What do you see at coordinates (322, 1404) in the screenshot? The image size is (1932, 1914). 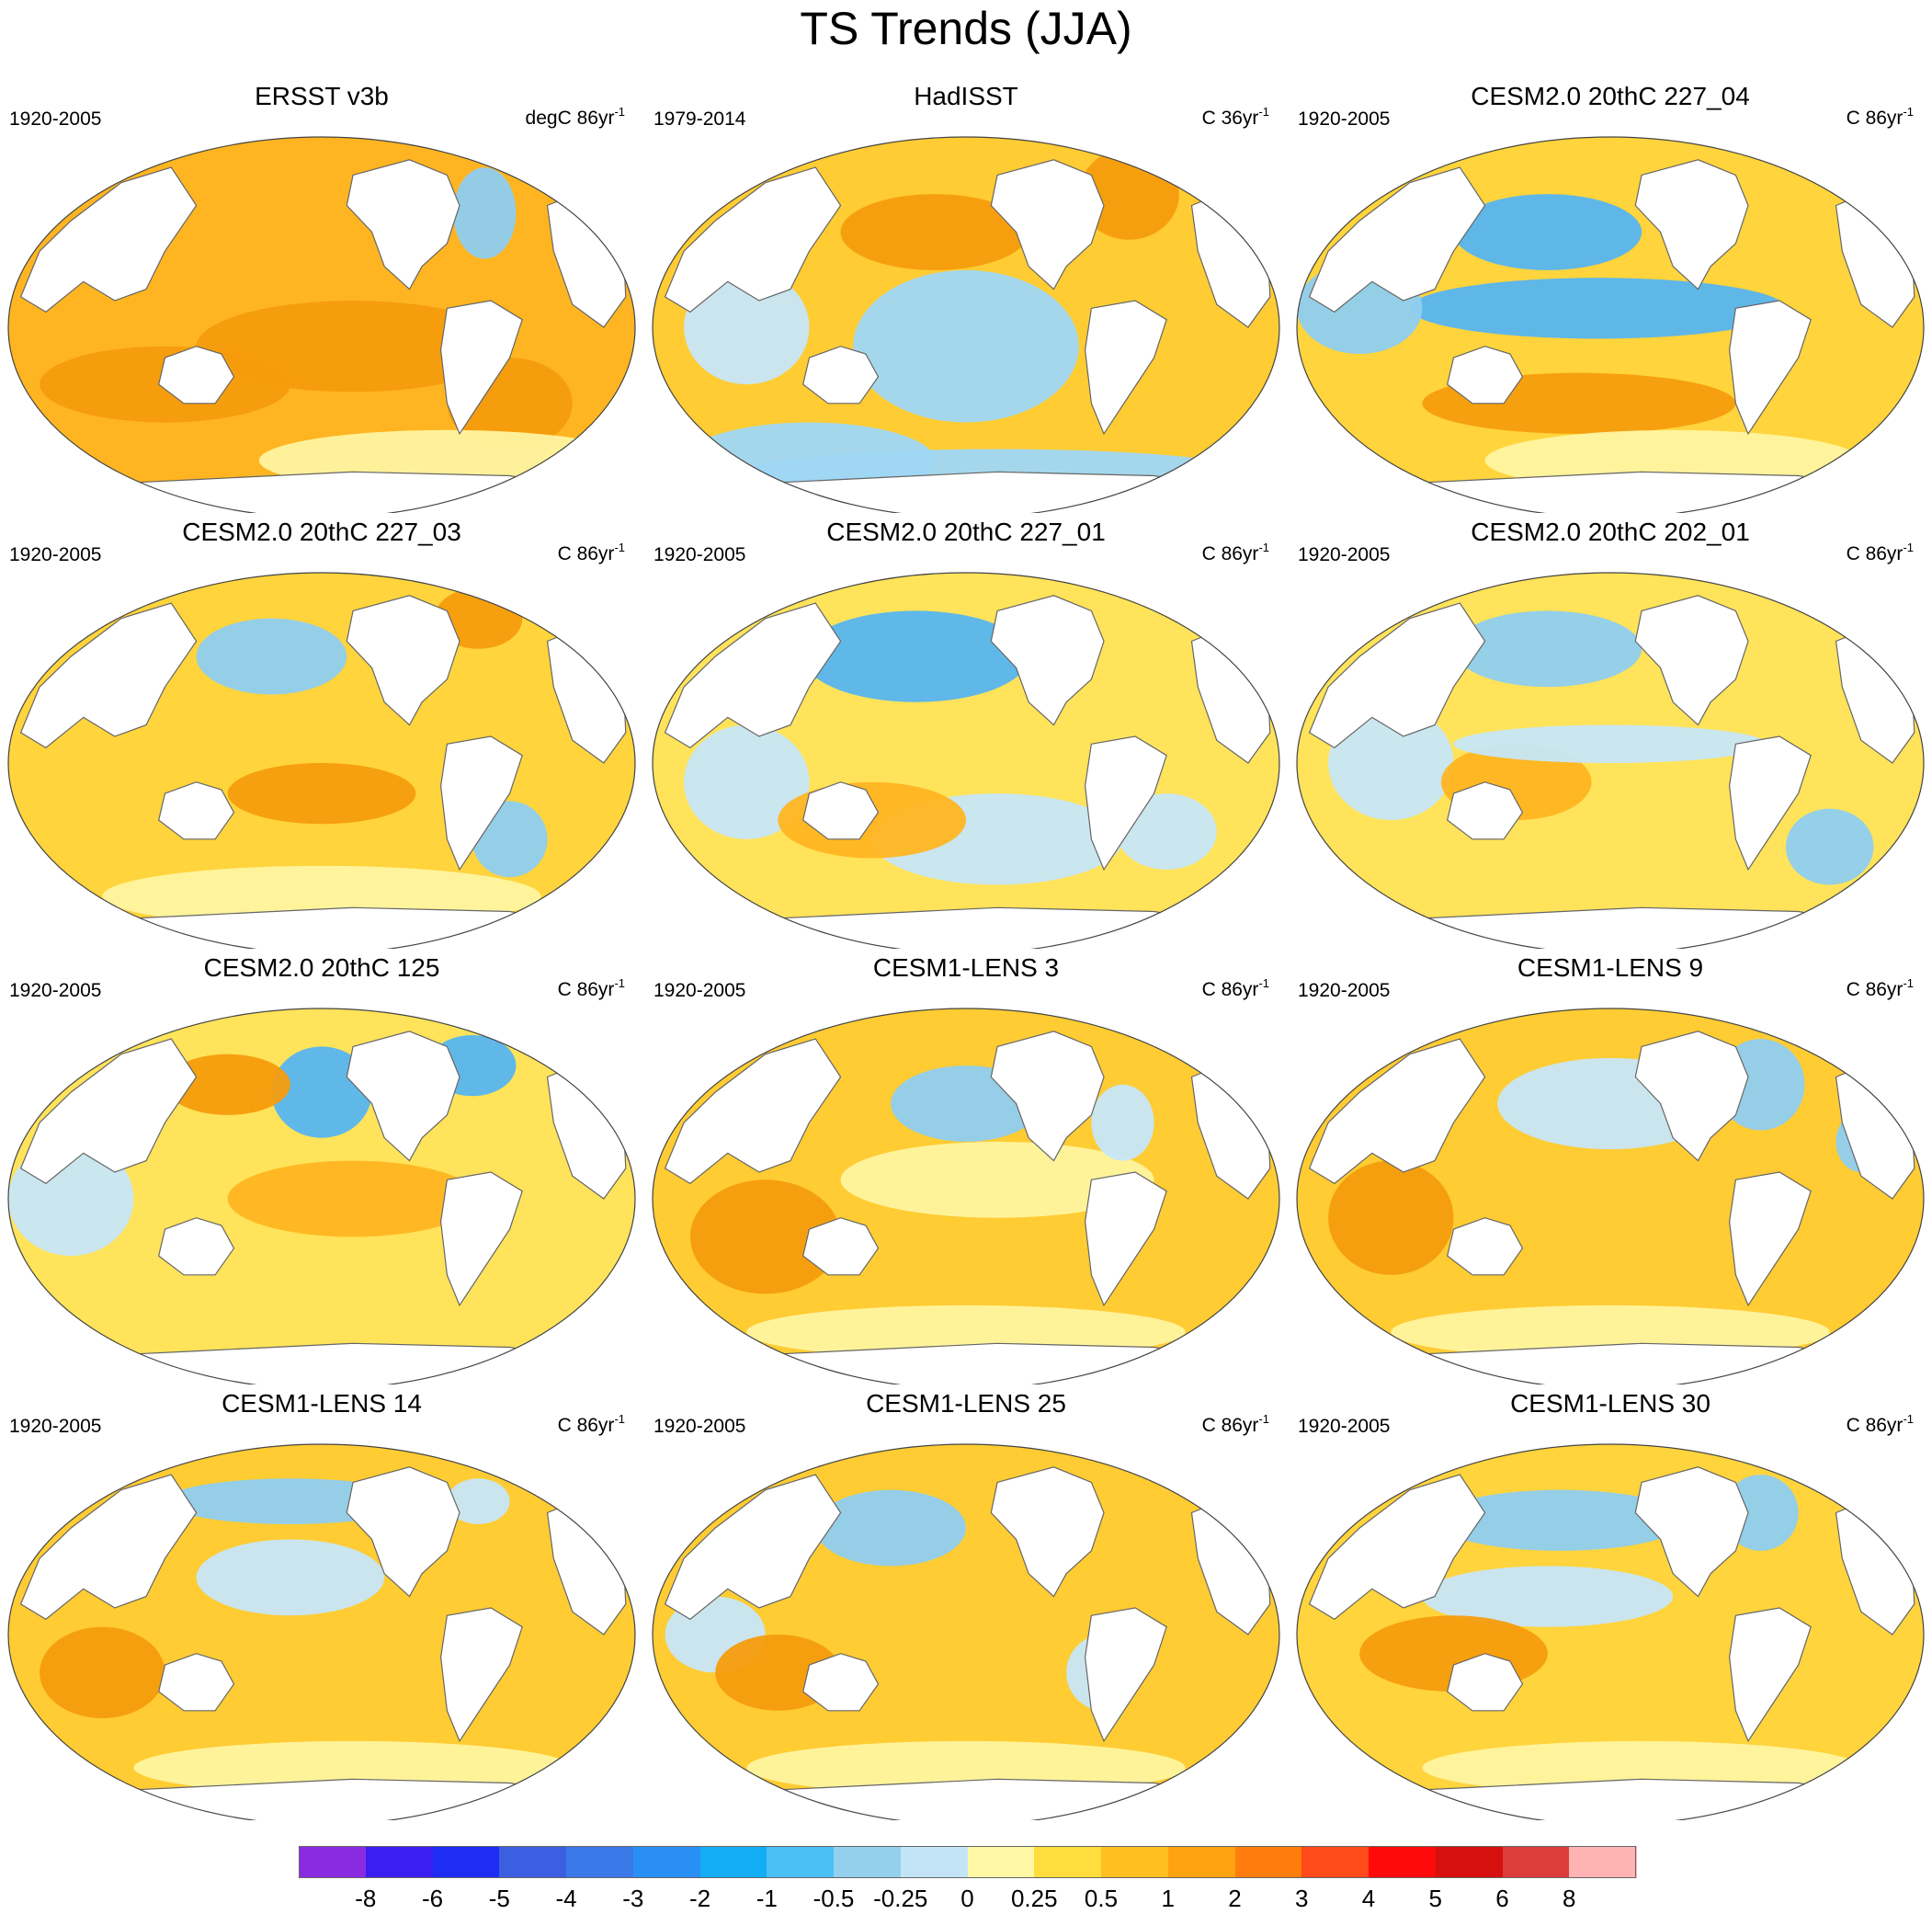 I see `panel-title: CESM1-LENS 14` at bounding box center [322, 1404].